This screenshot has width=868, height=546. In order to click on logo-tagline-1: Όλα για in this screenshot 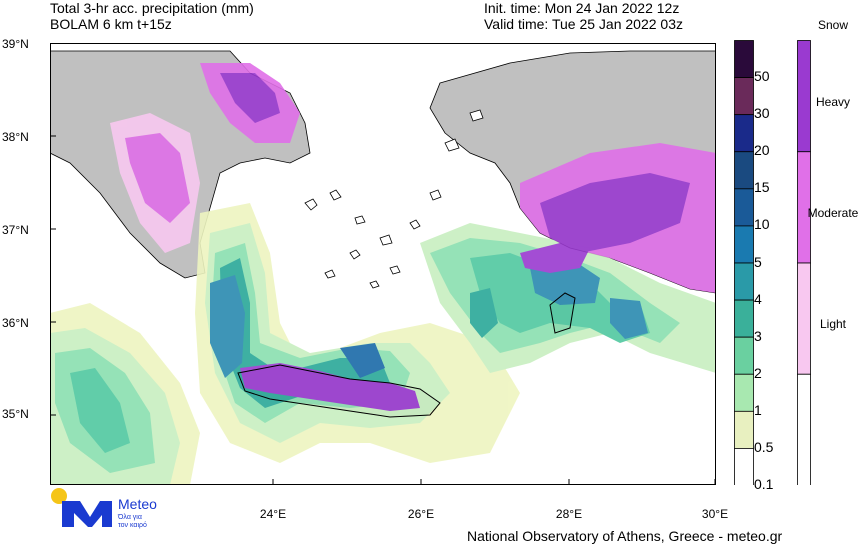, I will do `click(129, 517)`.